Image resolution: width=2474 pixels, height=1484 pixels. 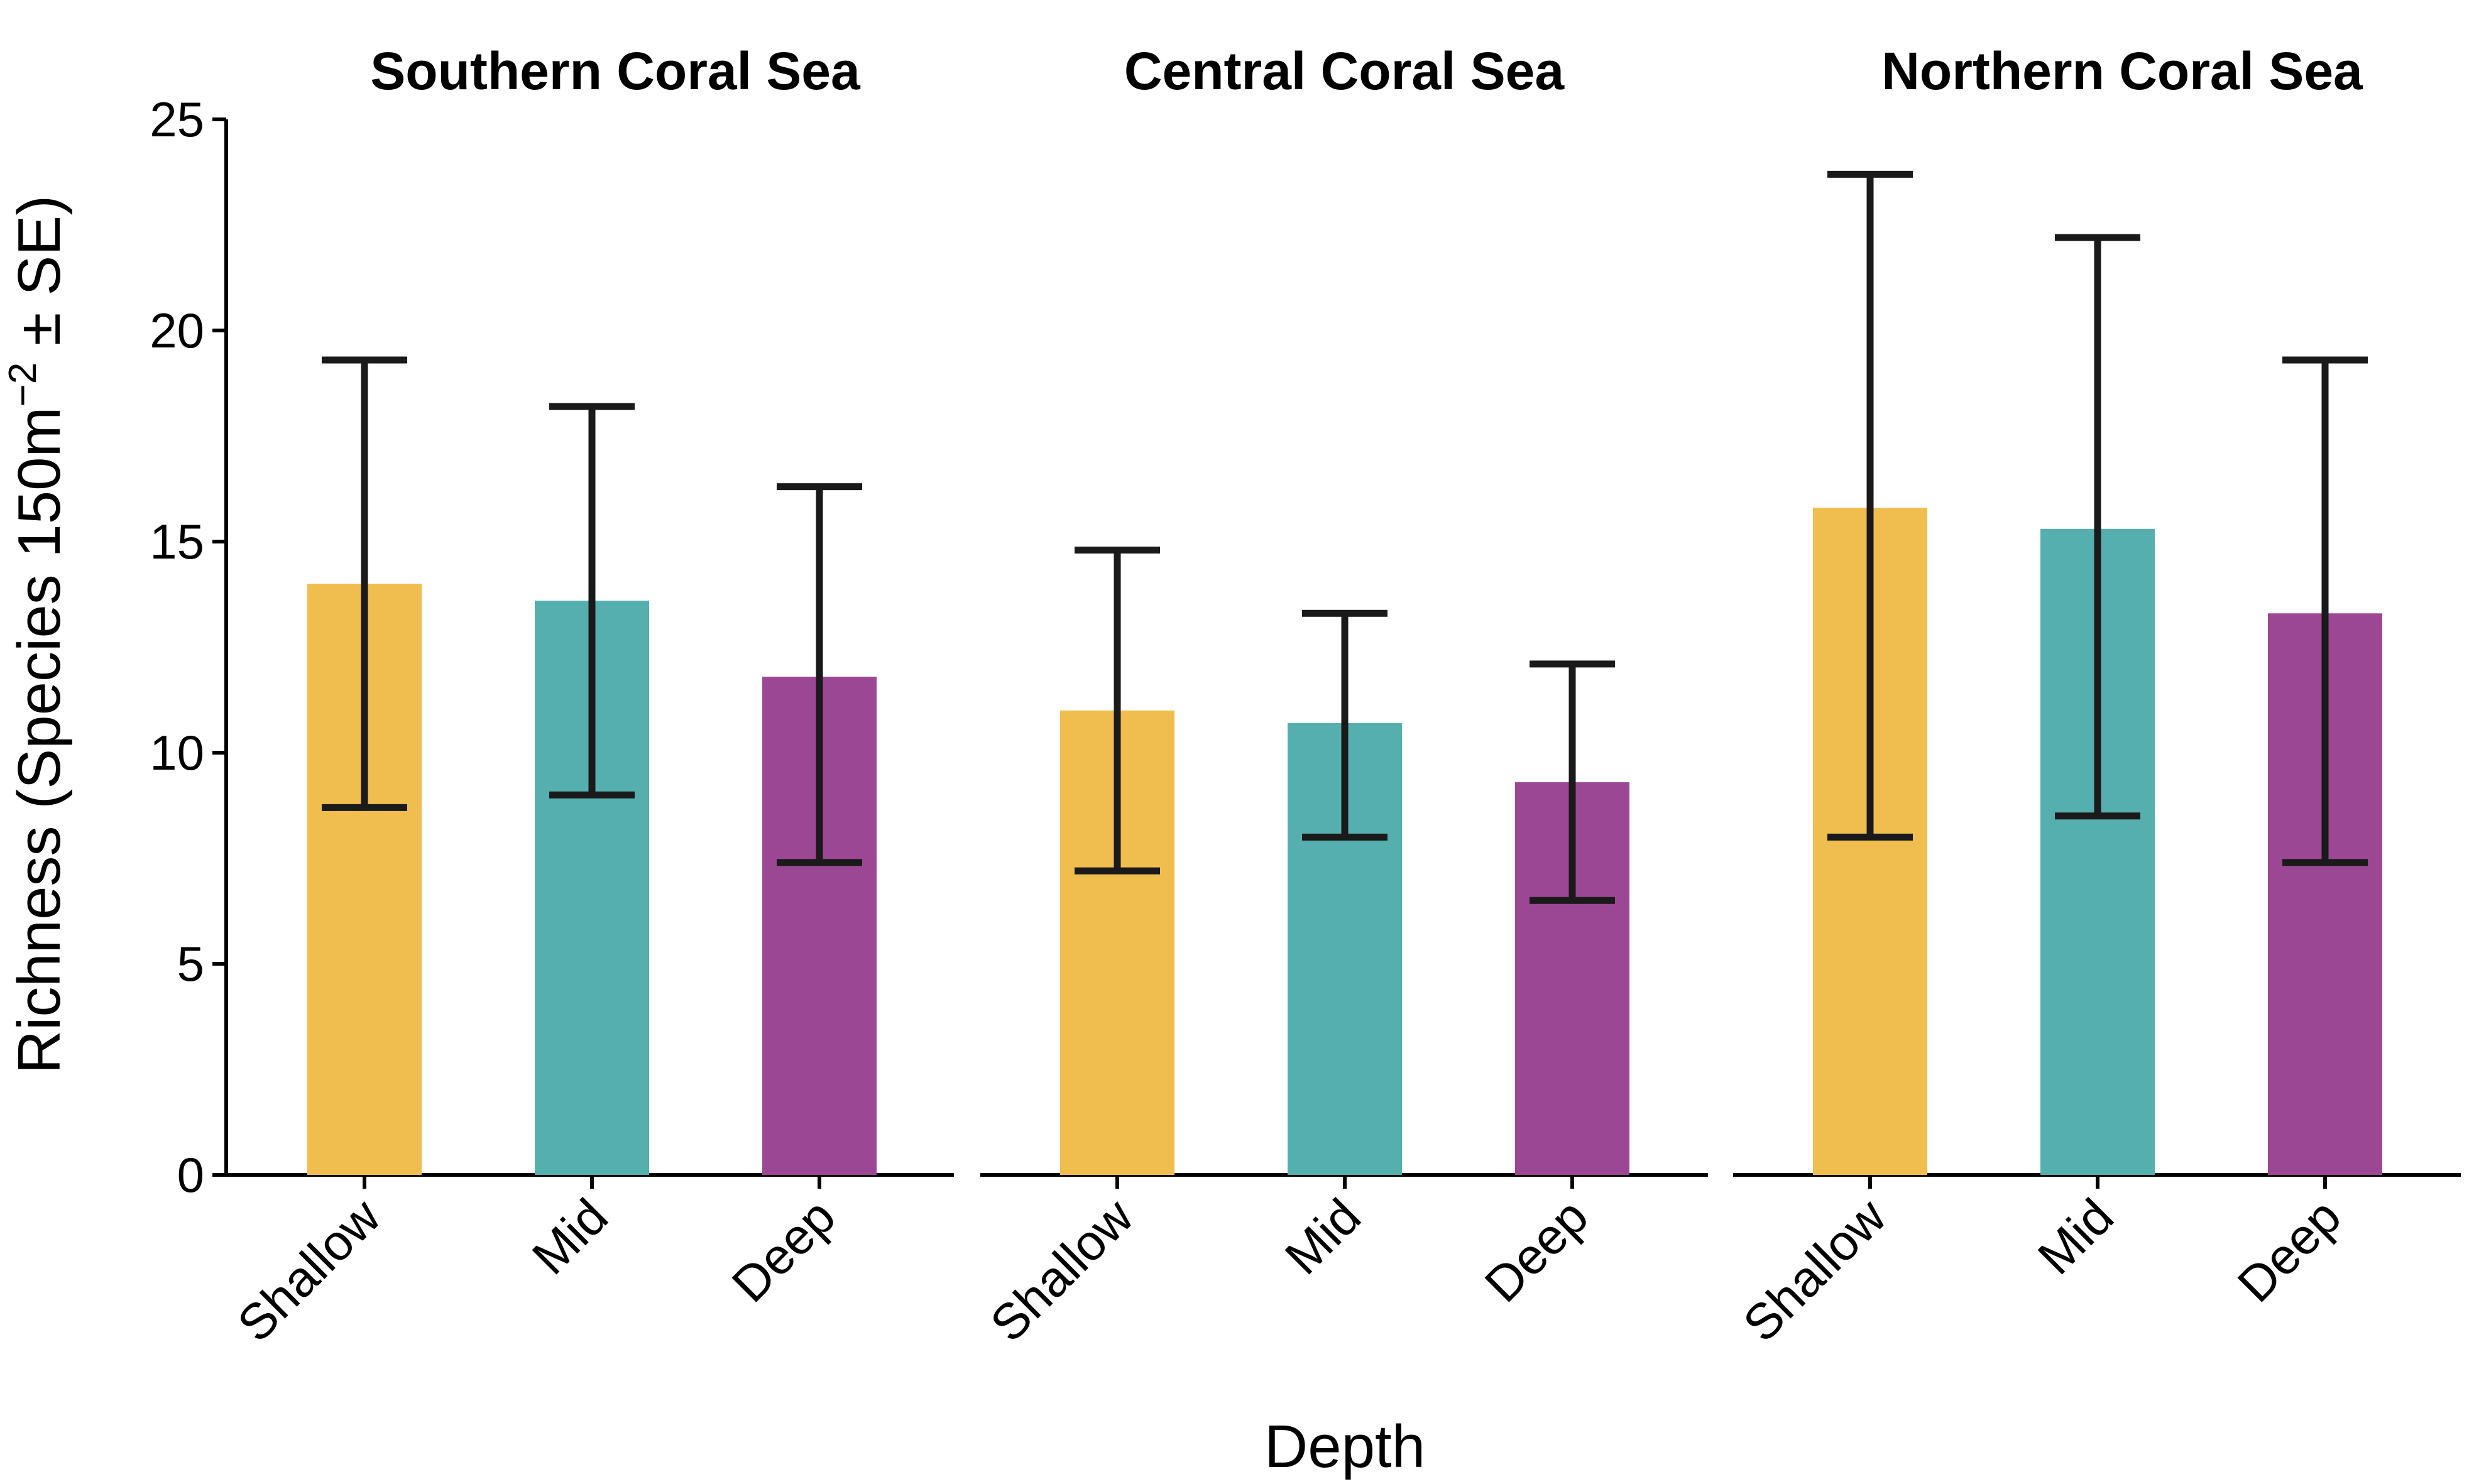 What do you see at coordinates (177, 119) in the screenshot?
I see `y-tick-label: 25` at bounding box center [177, 119].